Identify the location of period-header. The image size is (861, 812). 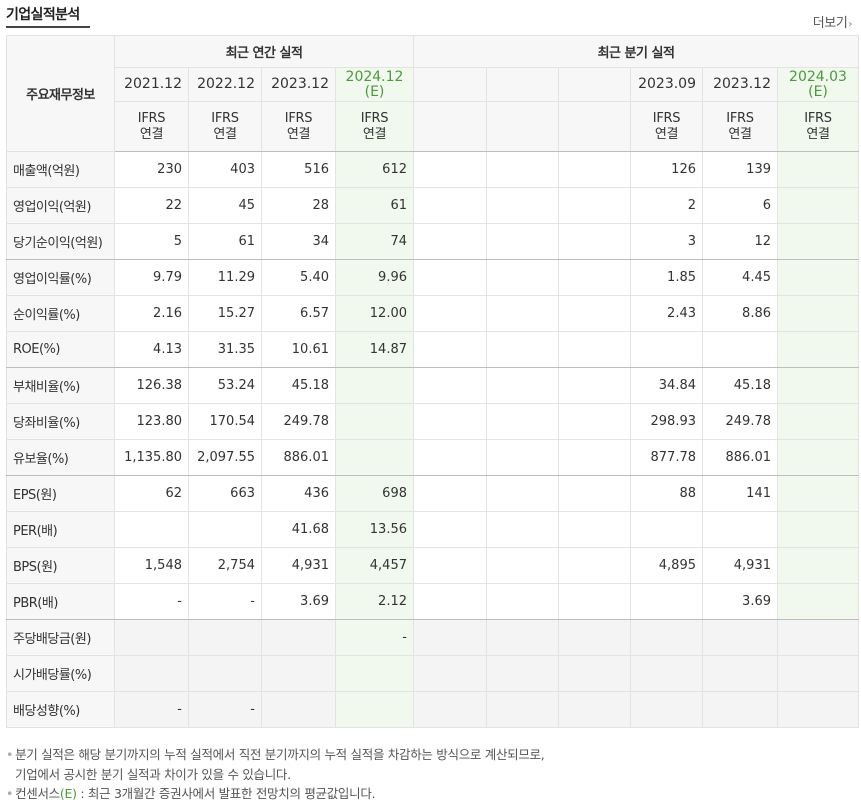
(450, 84).